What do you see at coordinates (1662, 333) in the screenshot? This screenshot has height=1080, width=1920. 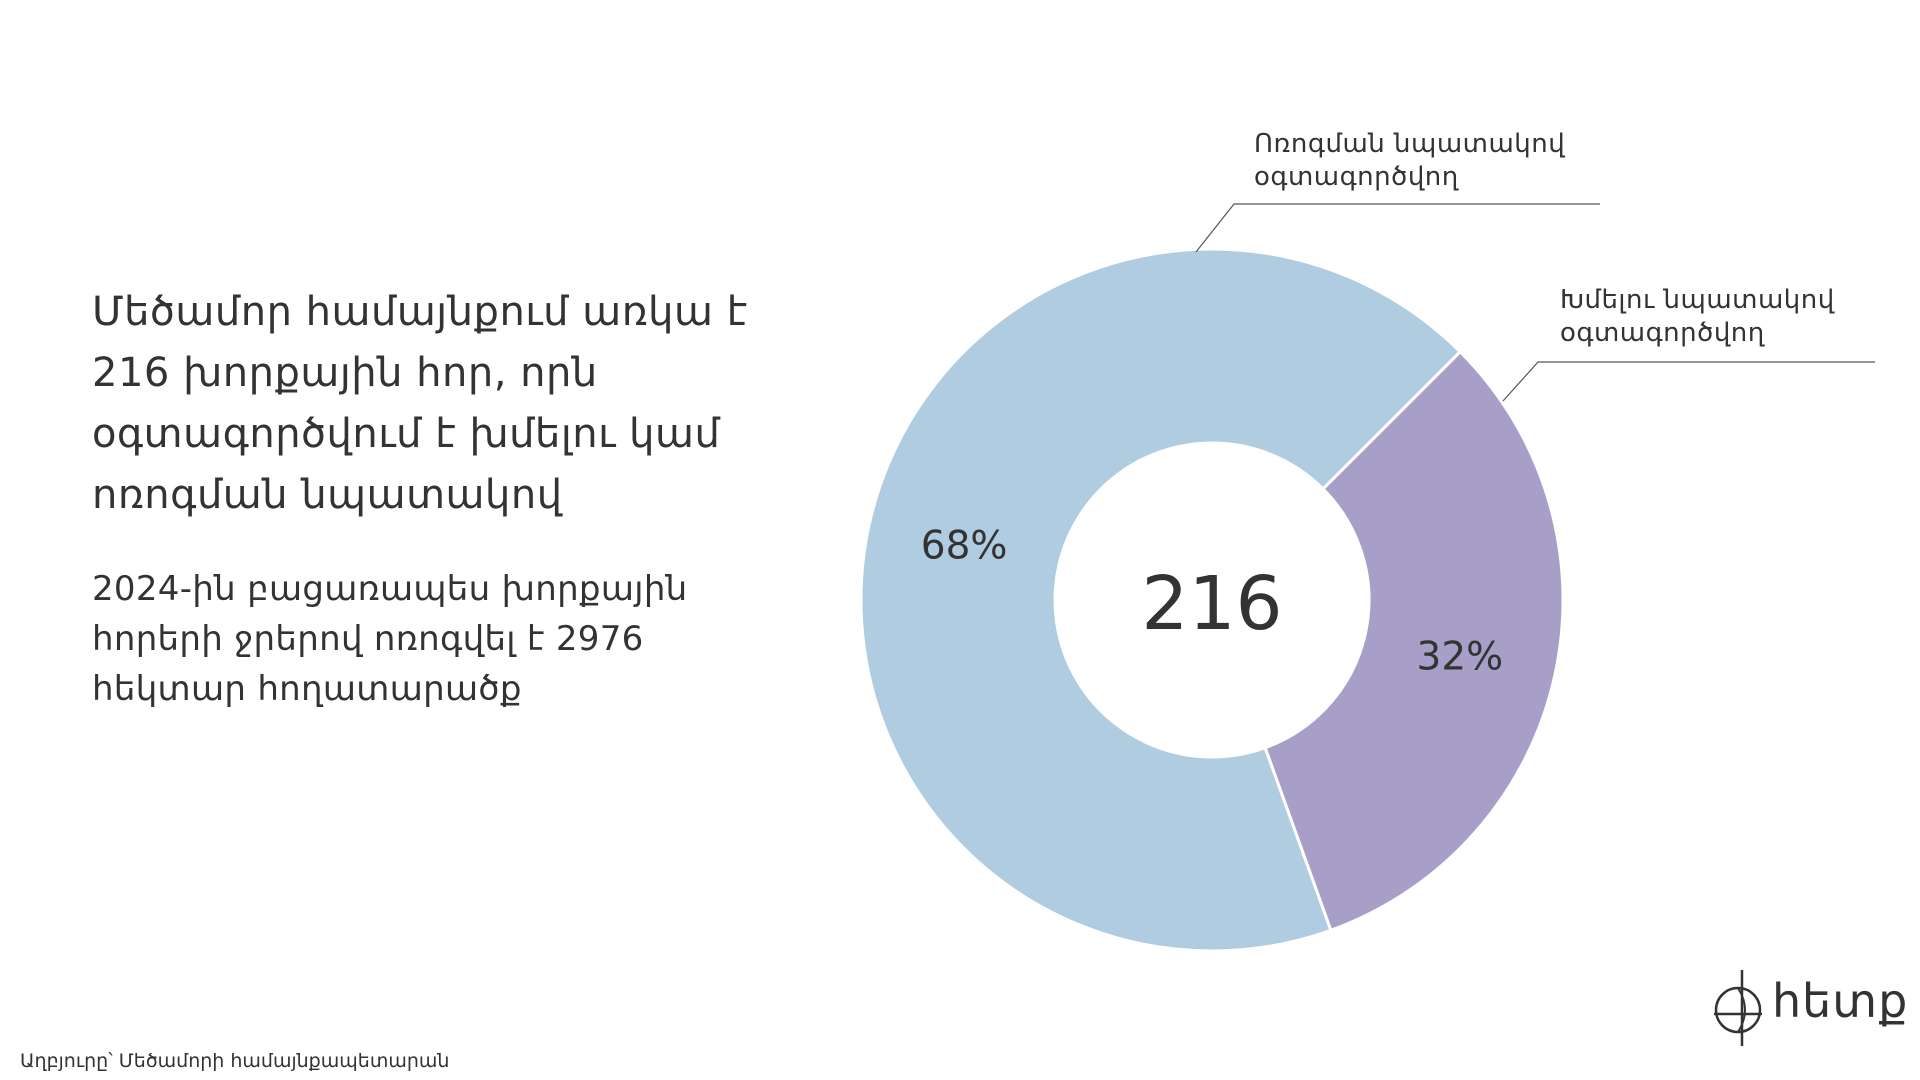 I see `callout-drinking-line-2: օգտագործվող` at bounding box center [1662, 333].